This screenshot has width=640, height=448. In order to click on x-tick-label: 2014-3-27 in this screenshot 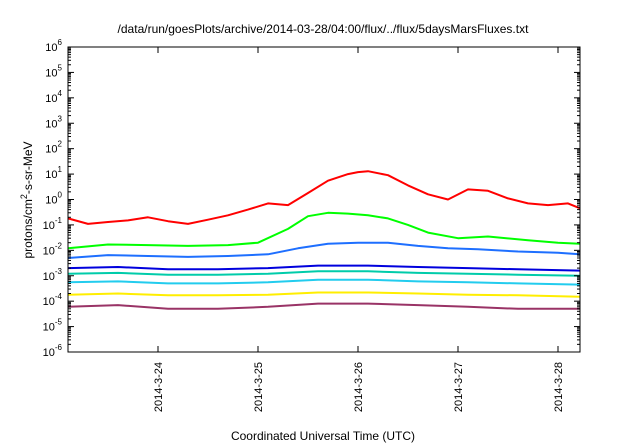, I will do `click(459, 387)`.